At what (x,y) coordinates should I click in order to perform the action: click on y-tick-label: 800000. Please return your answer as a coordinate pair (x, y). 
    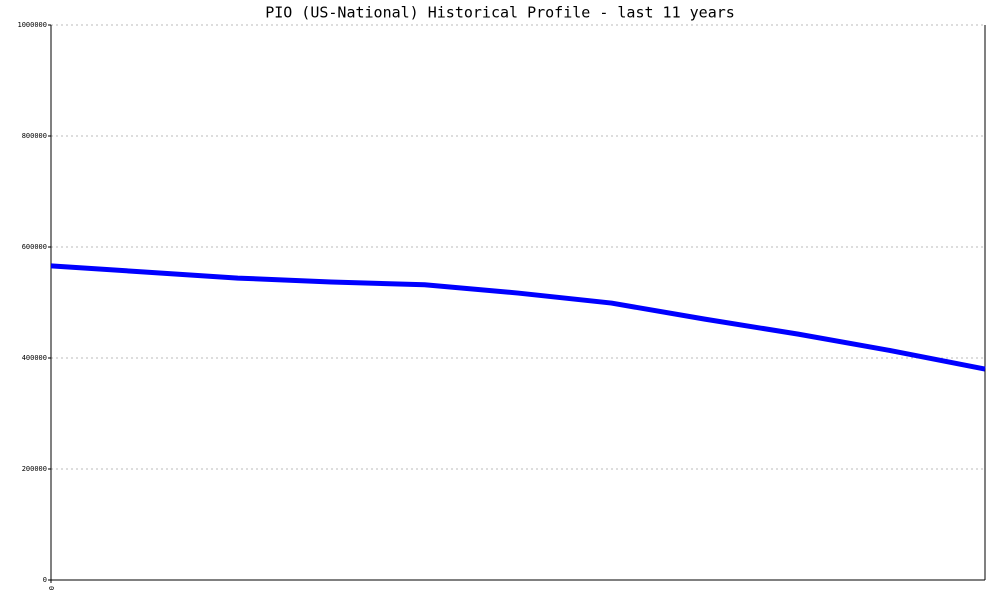
    Looking at the image, I should click on (34, 136).